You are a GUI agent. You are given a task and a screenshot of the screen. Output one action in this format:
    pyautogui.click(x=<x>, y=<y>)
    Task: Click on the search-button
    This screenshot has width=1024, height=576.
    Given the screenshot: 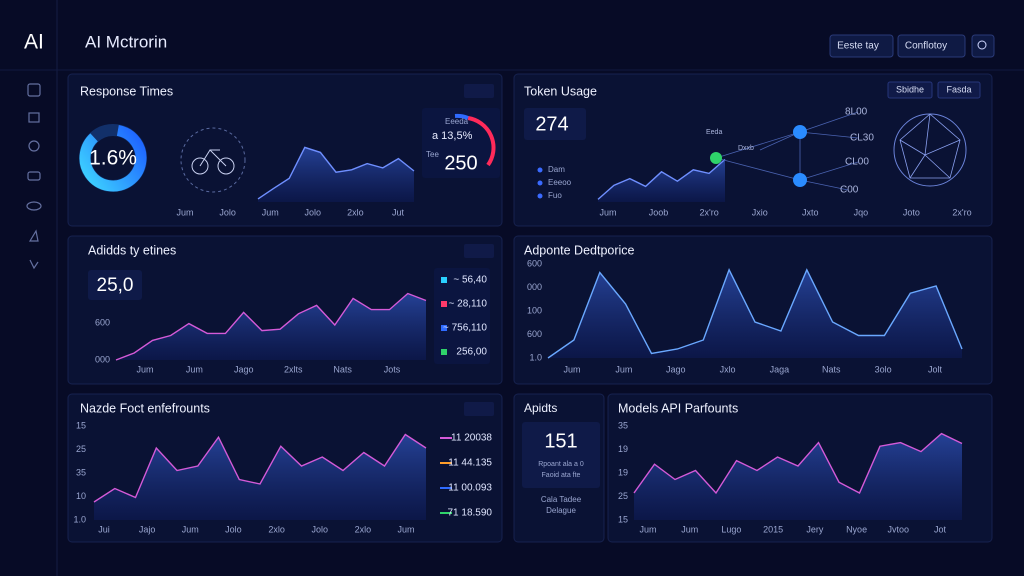 What is the action you would take?
    pyautogui.click(x=983, y=46)
    